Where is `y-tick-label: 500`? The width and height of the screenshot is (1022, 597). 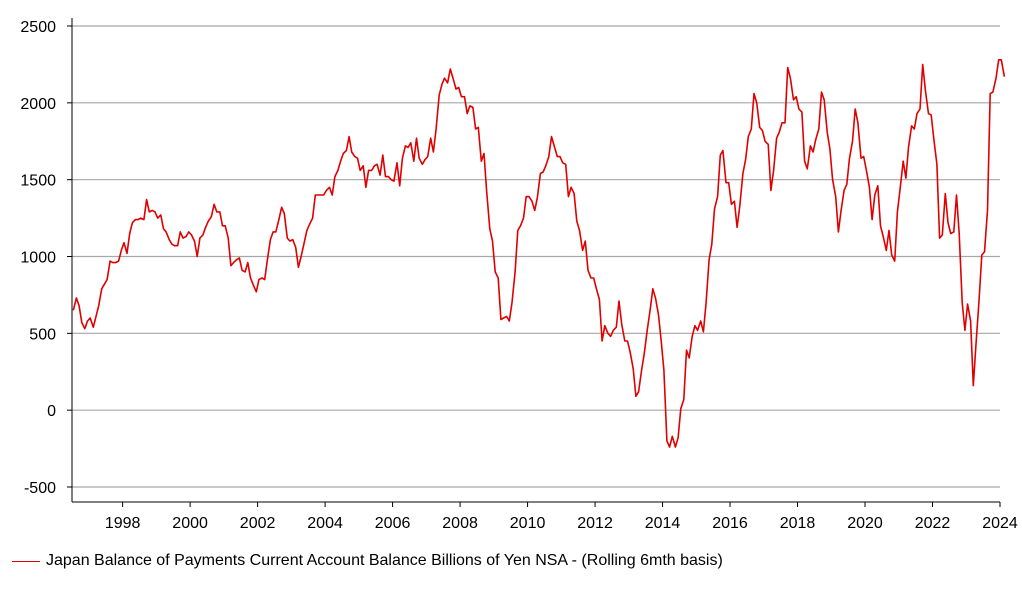 y-tick-label: 500 is located at coordinates (42, 334).